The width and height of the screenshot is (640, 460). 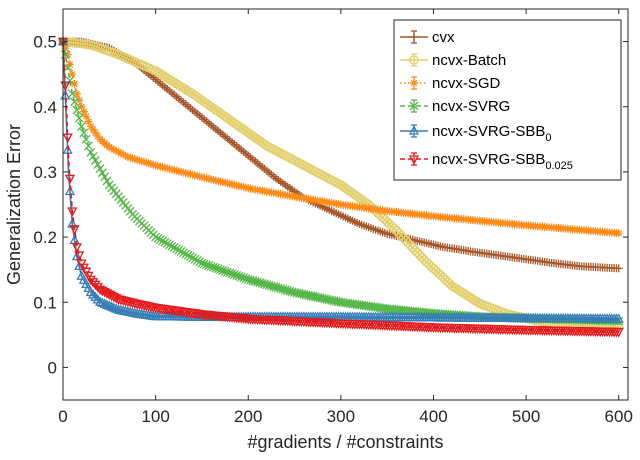 What do you see at coordinates (491, 133) in the screenshot?
I see `legend-label: ncvx-SVRG-SBB0` at bounding box center [491, 133].